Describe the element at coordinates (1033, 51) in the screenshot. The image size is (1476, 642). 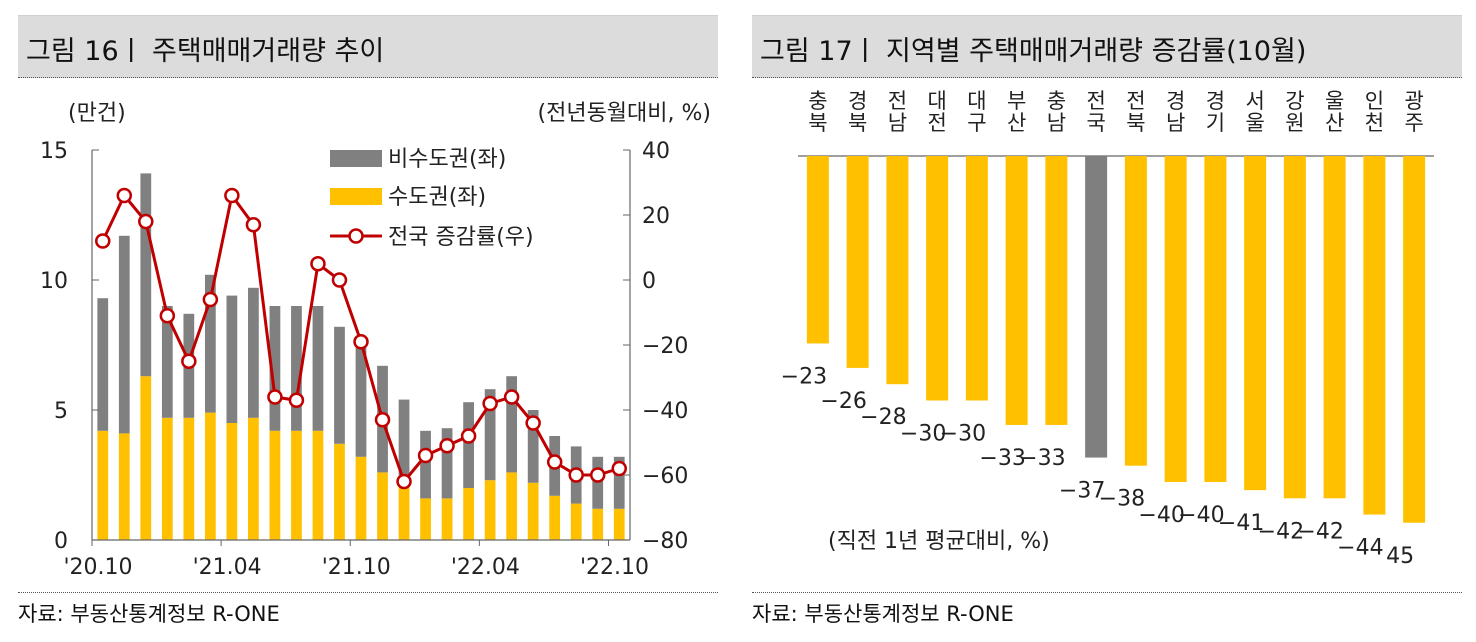
I see `right-chart-title: 그림 17ㅣ 지역별 주택매매거래량 증감률(10월)` at that location.